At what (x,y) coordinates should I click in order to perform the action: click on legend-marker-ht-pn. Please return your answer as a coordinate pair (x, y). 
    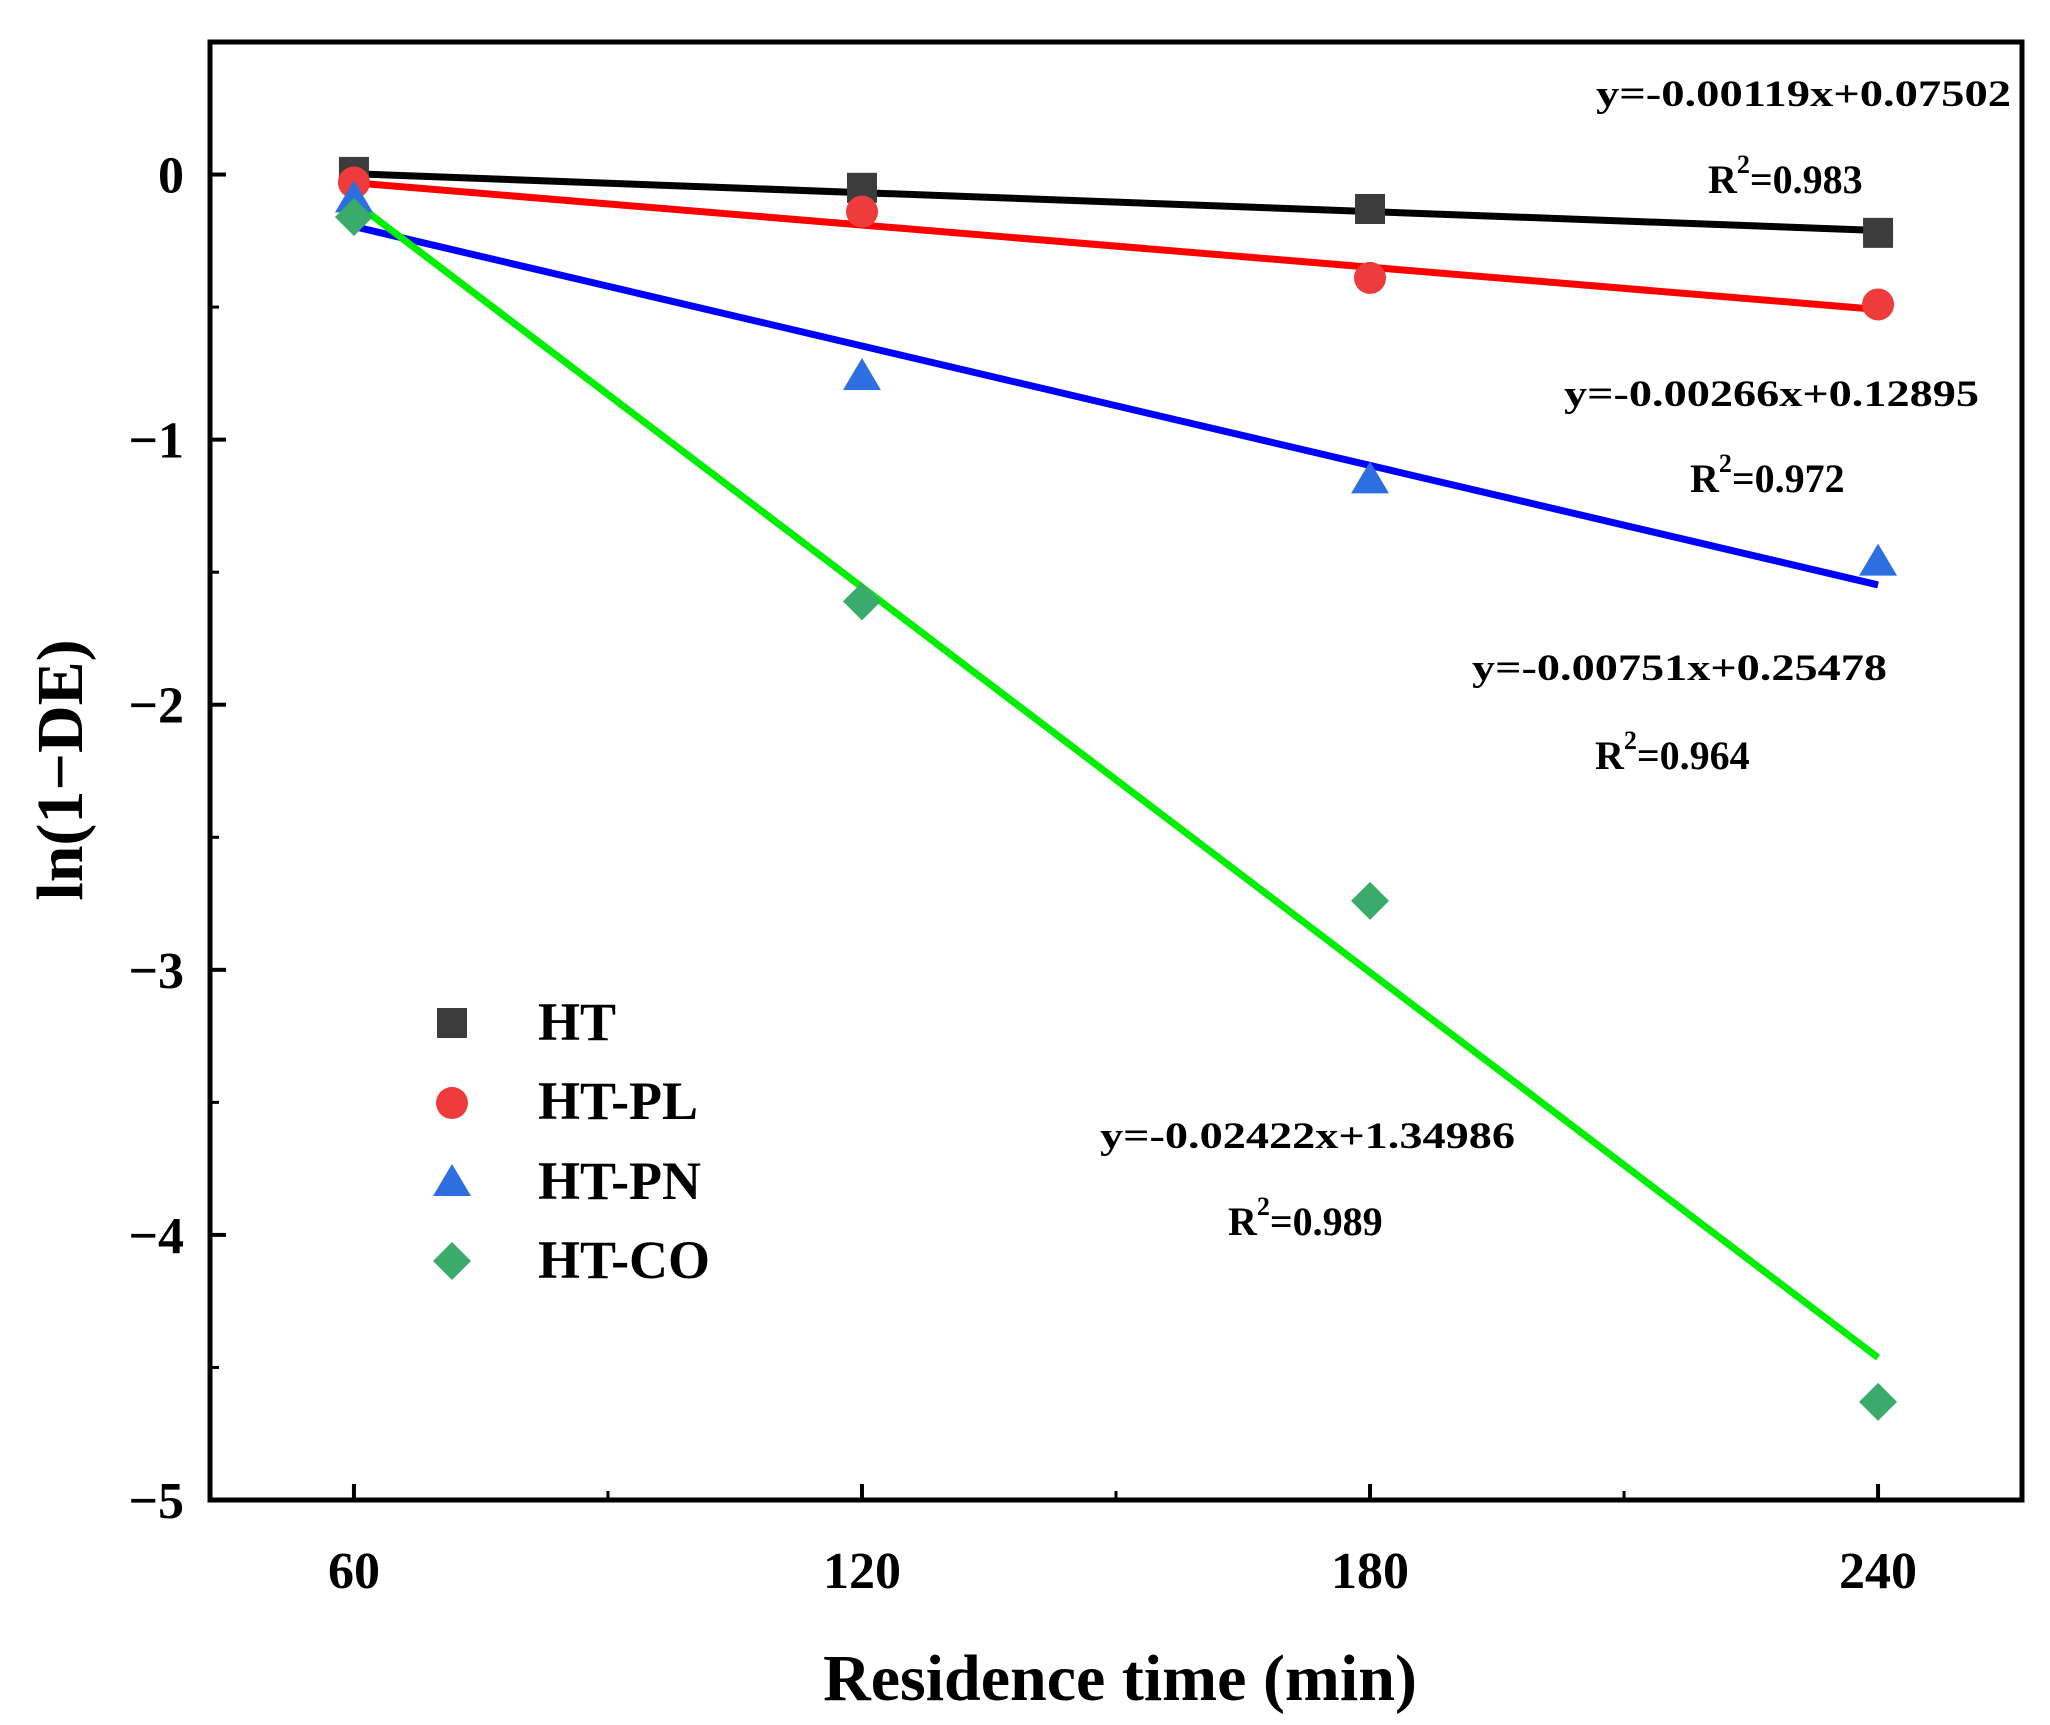
    Looking at the image, I should click on (452, 1180).